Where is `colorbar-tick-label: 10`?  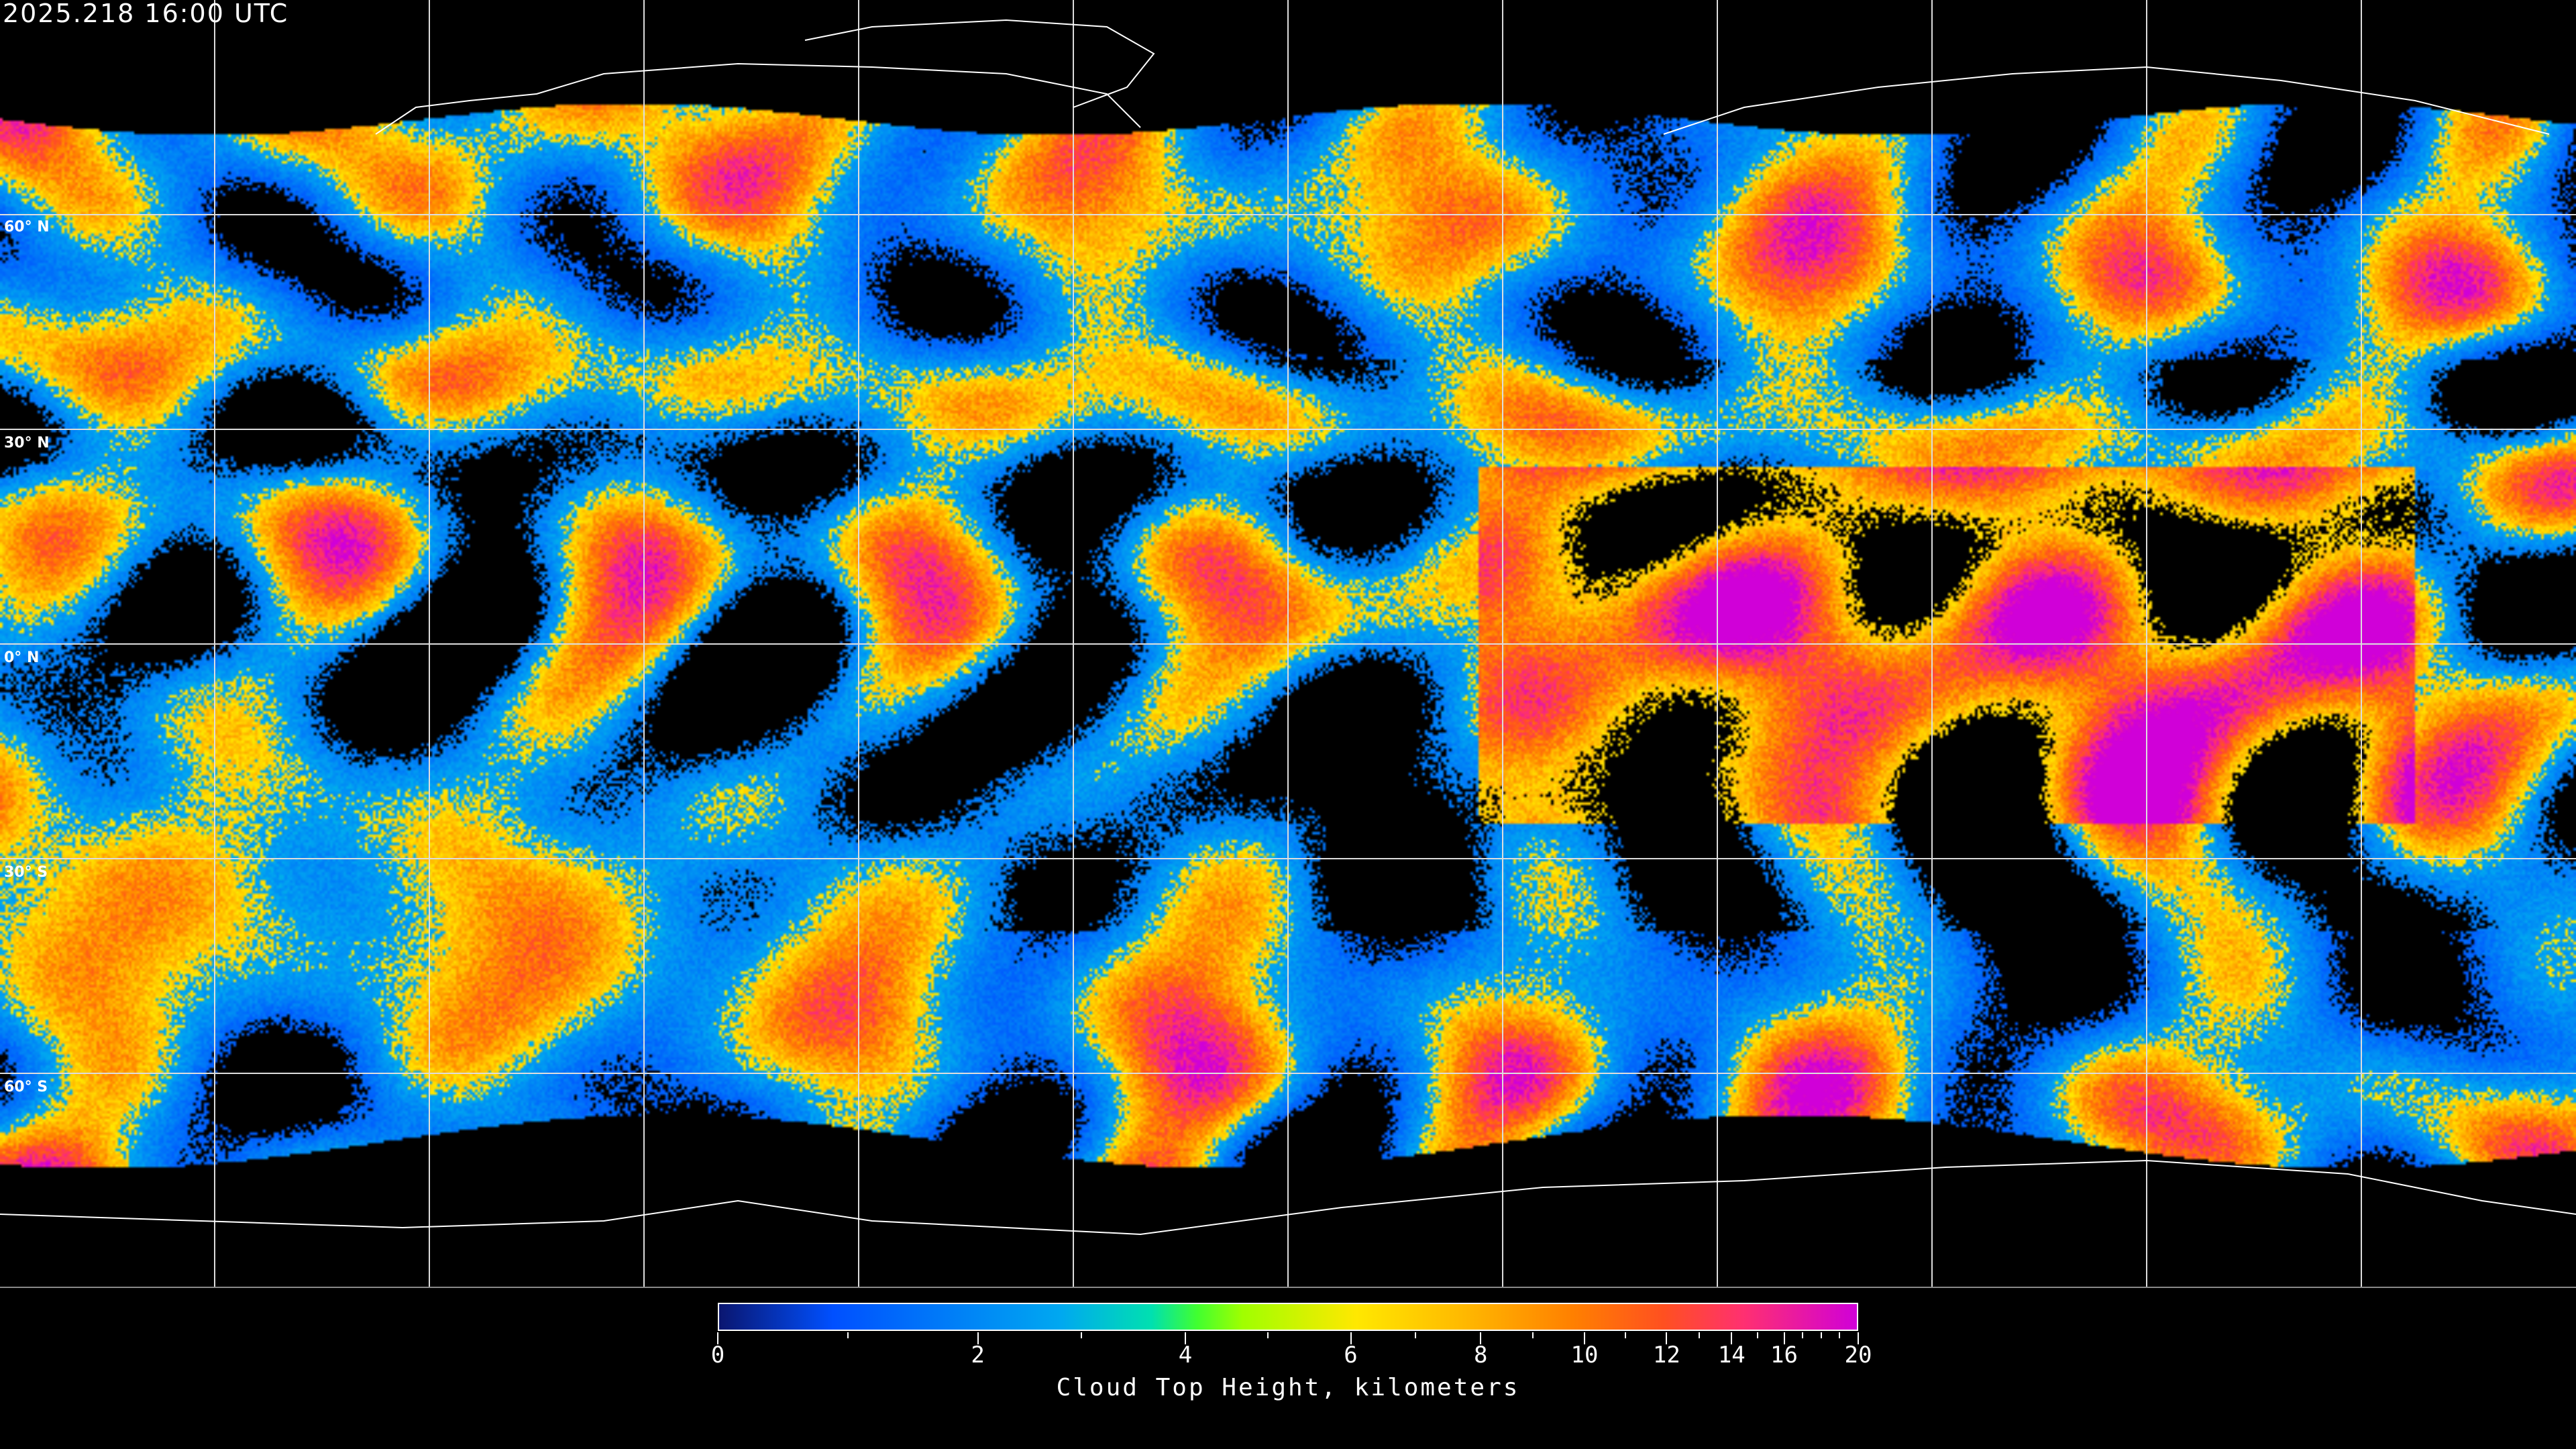 colorbar-tick-label: 10 is located at coordinates (1584, 1355).